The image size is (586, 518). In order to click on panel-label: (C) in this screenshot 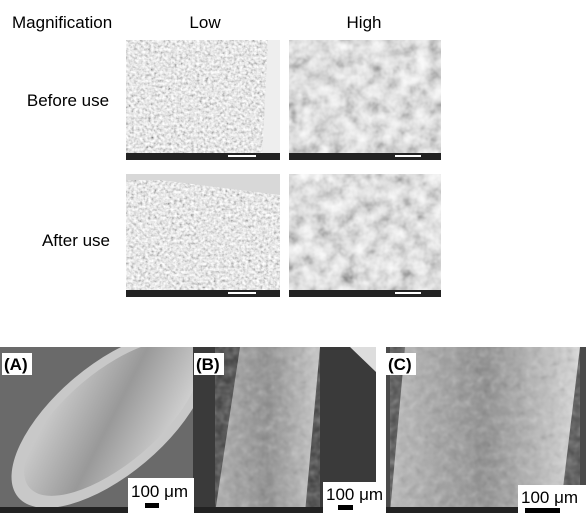, I will do `click(400, 364)`.